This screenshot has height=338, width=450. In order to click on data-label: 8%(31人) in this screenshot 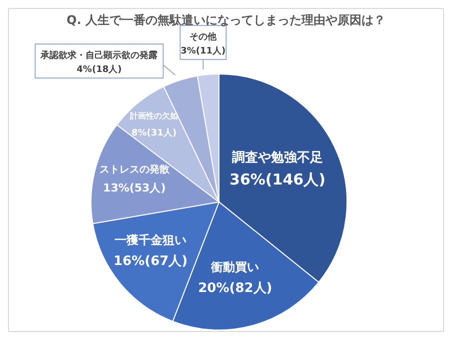, I will do `click(154, 133)`.